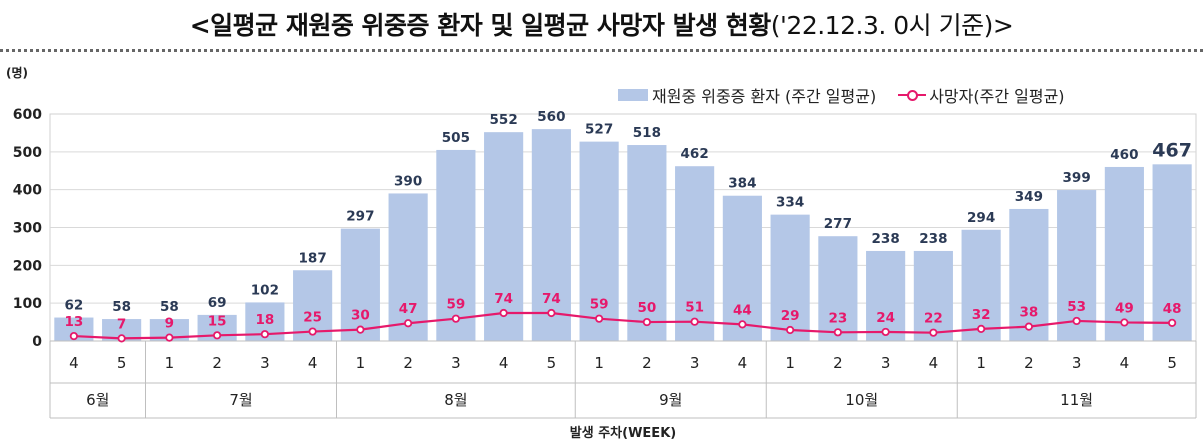 The width and height of the screenshot is (1203, 443). What do you see at coordinates (790, 203) in the screenshot?
I see `bar-value-label: 334` at bounding box center [790, 203].